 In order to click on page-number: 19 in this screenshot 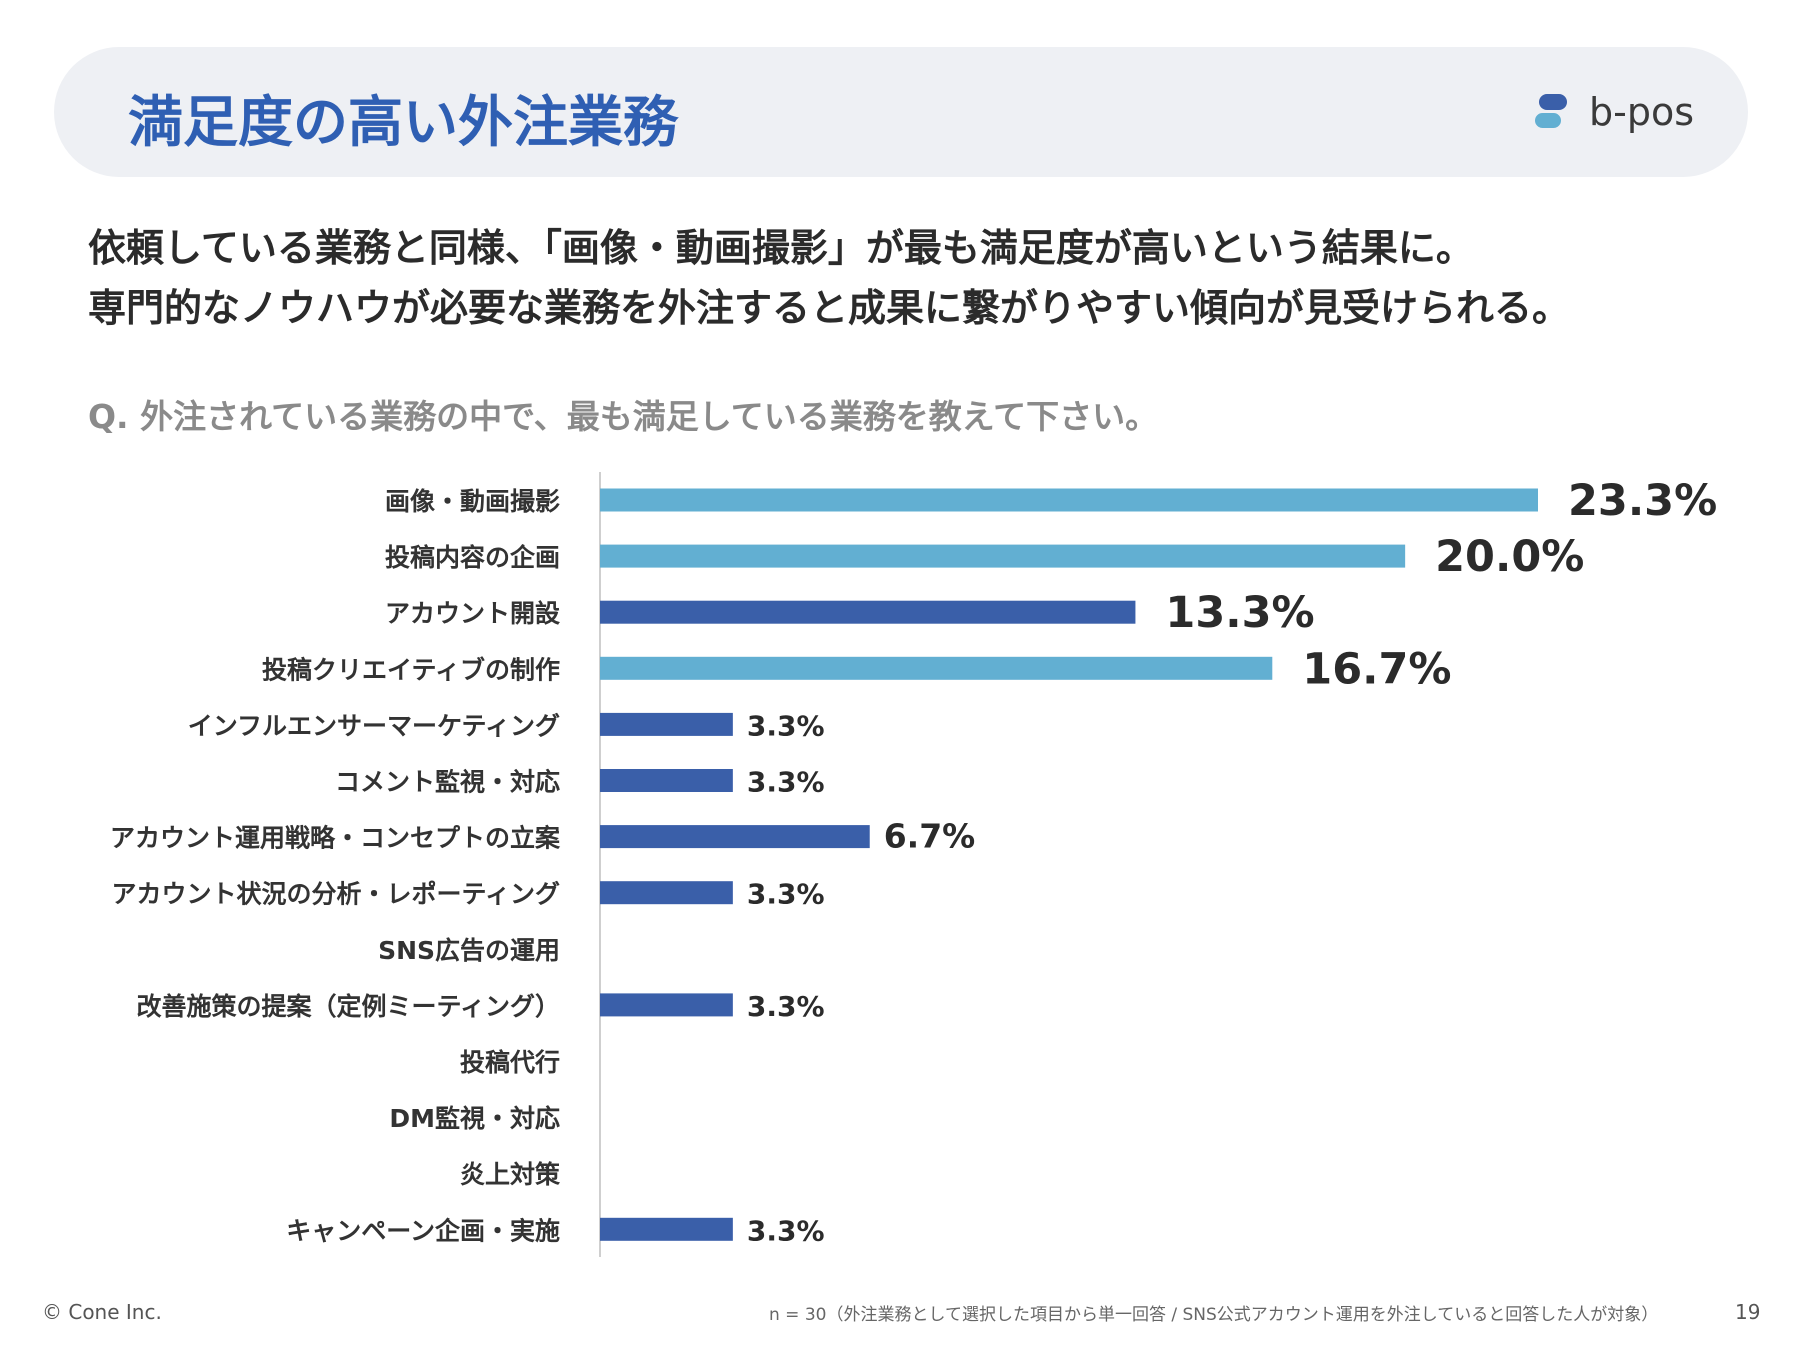, I will do `click(1748, 1312)`.